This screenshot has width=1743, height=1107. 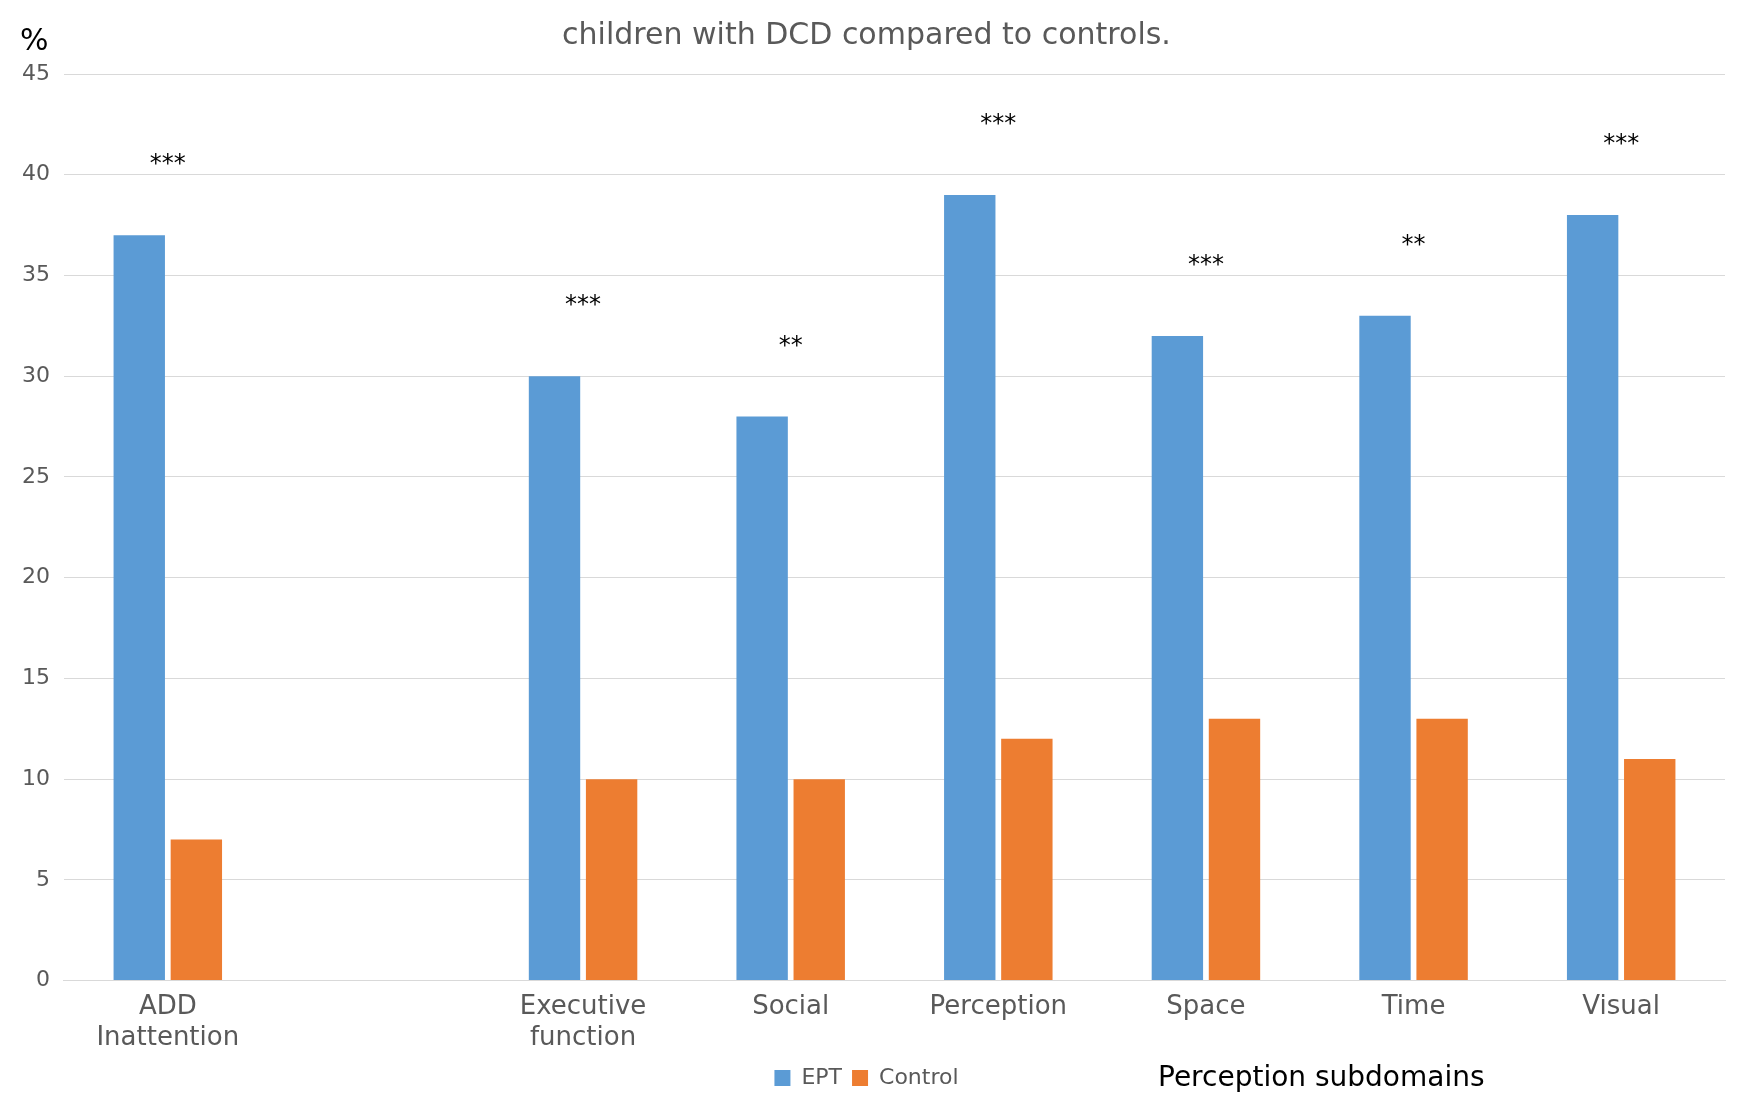 I want to click on chart-title: children with DCD compared to controls., so click(x=866, y=33).